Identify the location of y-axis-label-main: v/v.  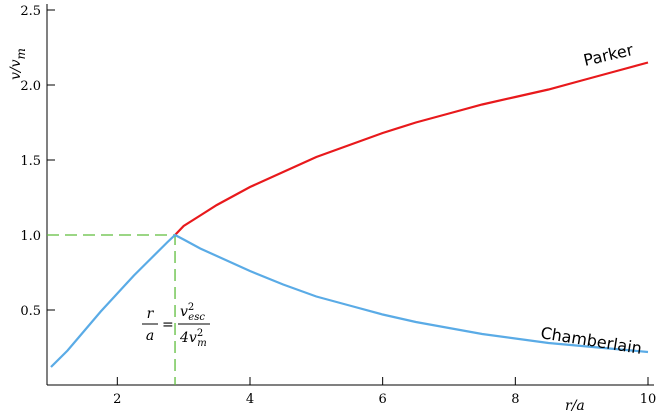
(16, 69).